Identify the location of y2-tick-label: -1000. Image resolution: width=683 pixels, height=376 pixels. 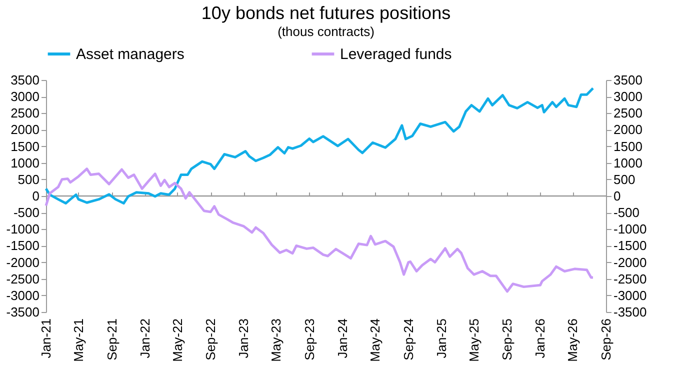
(630, 229).